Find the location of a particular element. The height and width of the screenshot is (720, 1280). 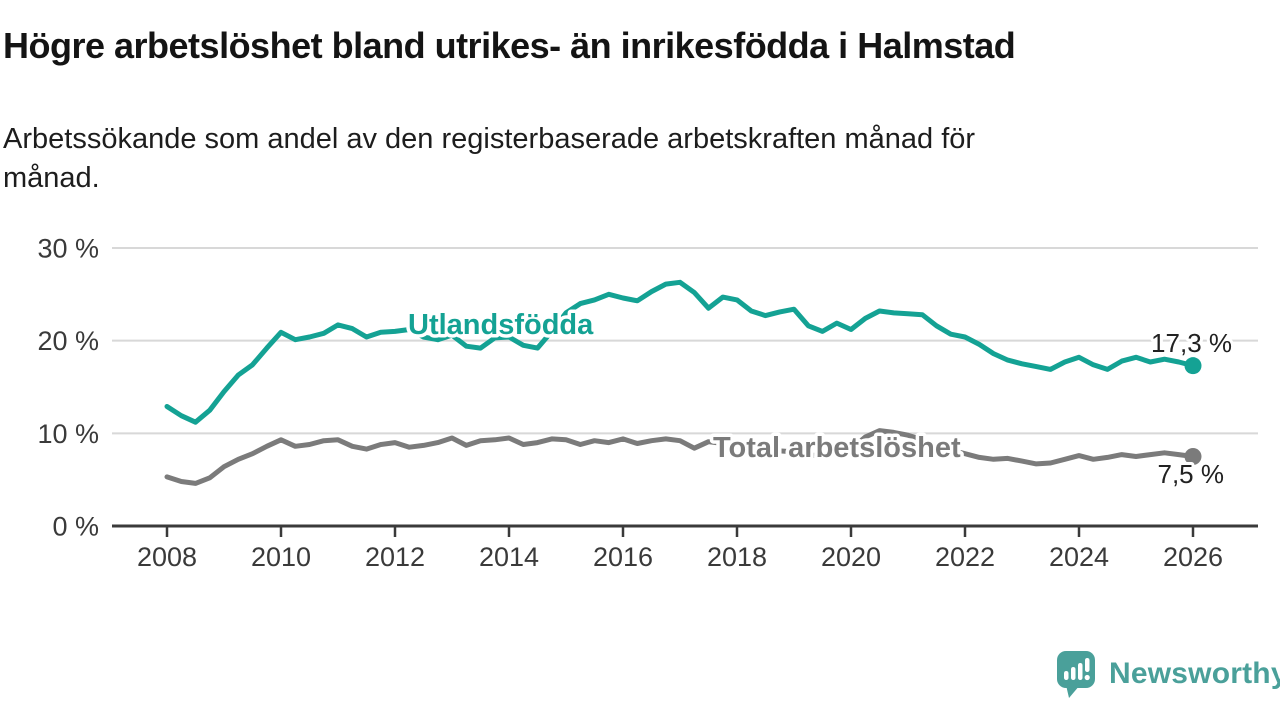

x-tick-label: 2018 is located at coordinates (737, 557).